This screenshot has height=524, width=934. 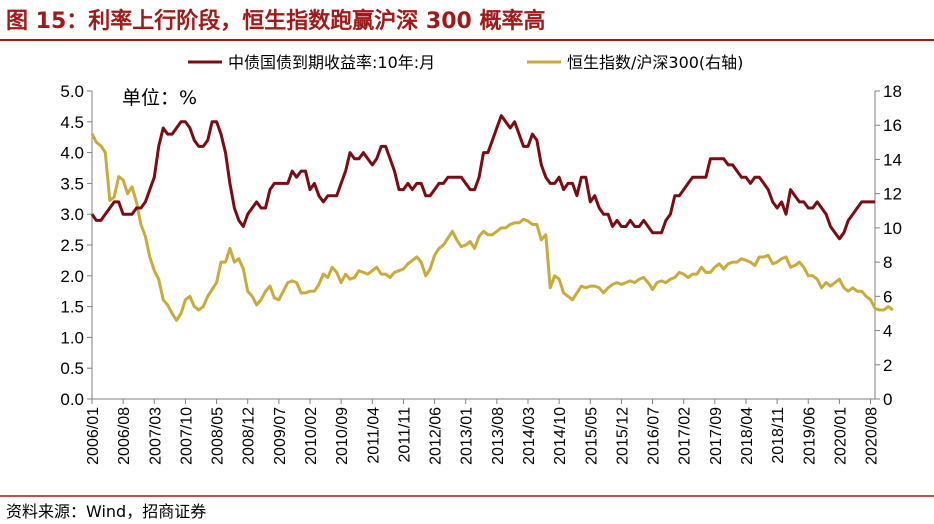 I want to click on right-tick-label: 18, so click(x=892, y=91).